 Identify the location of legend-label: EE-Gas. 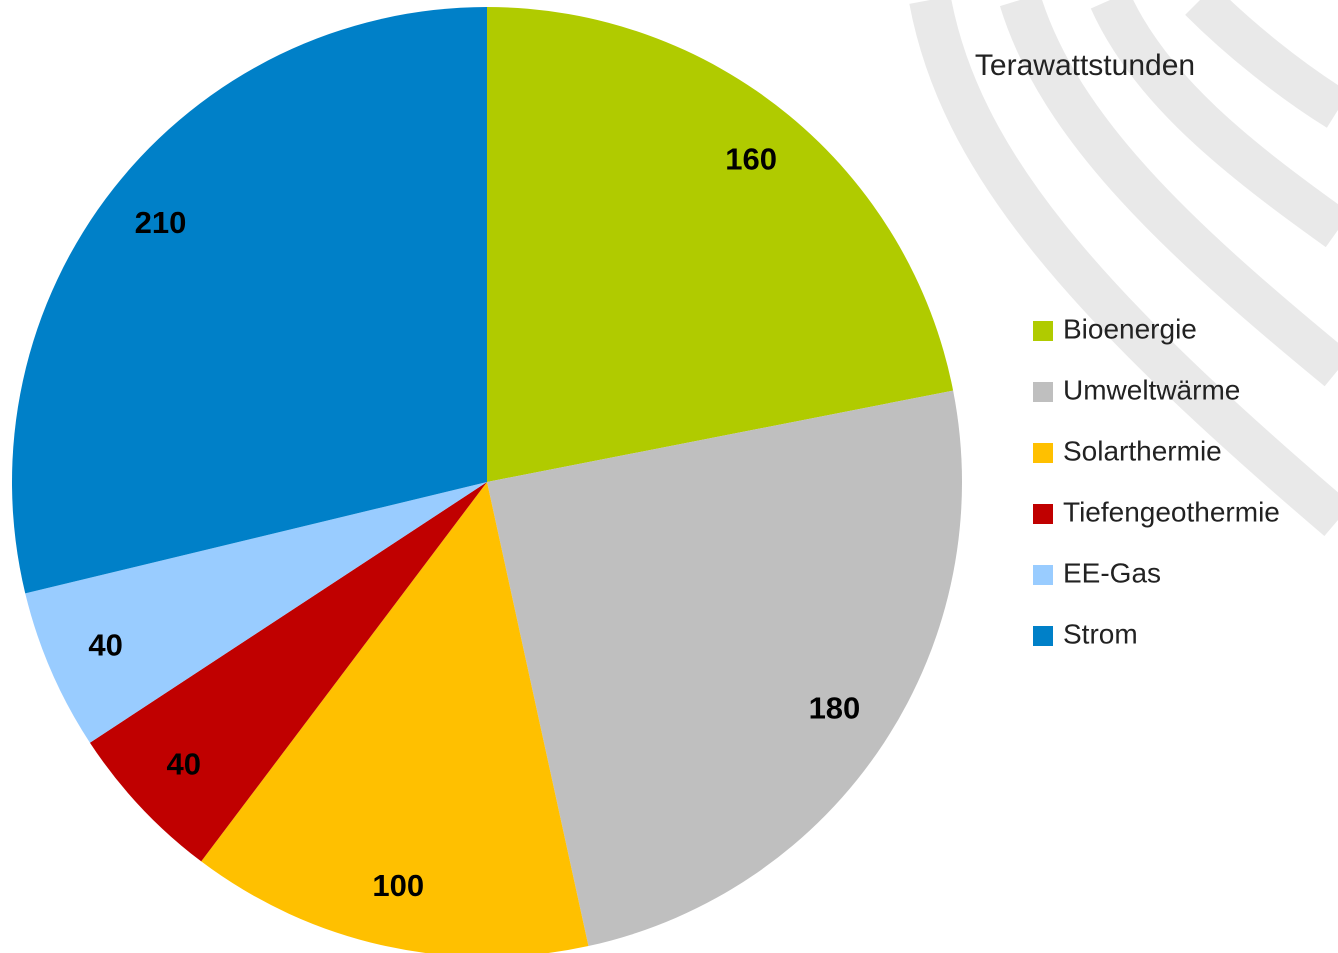
(1112, 572).